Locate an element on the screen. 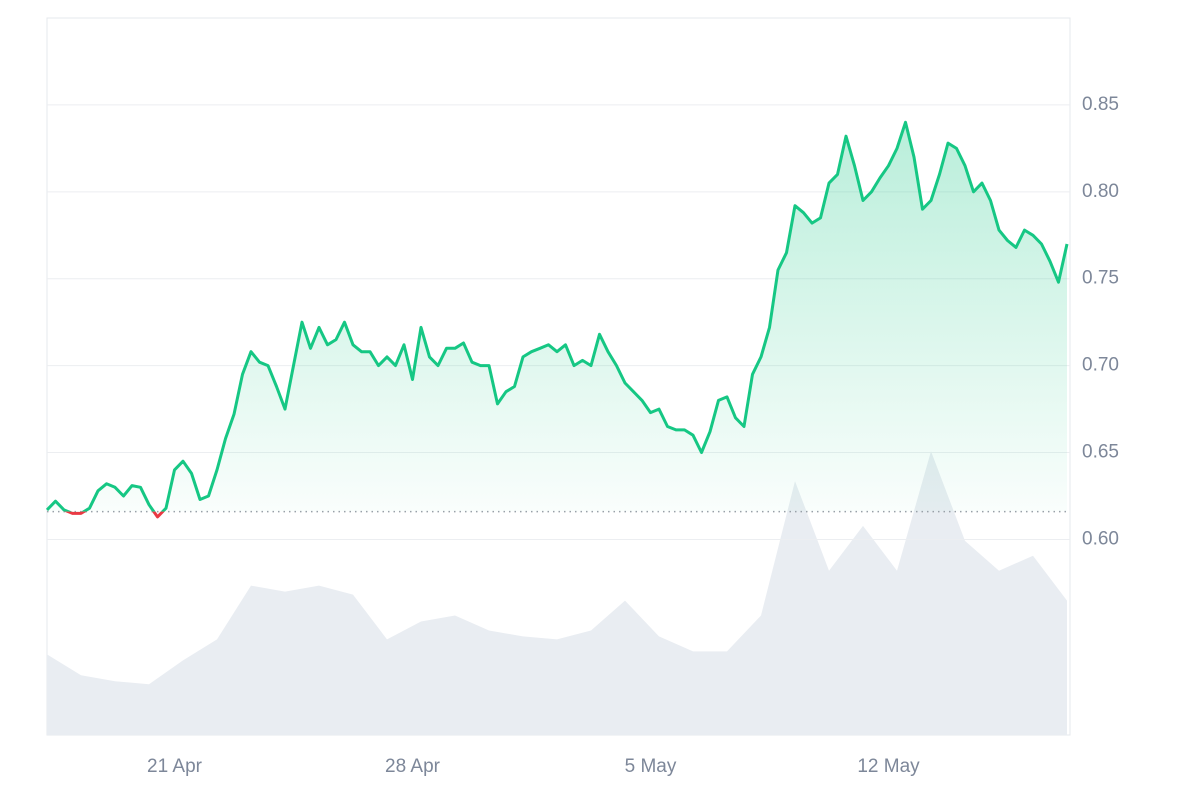 This screenshot has width=1200, height=800. y-tick-label: 0.75 is located at coordinates (1100, 278).